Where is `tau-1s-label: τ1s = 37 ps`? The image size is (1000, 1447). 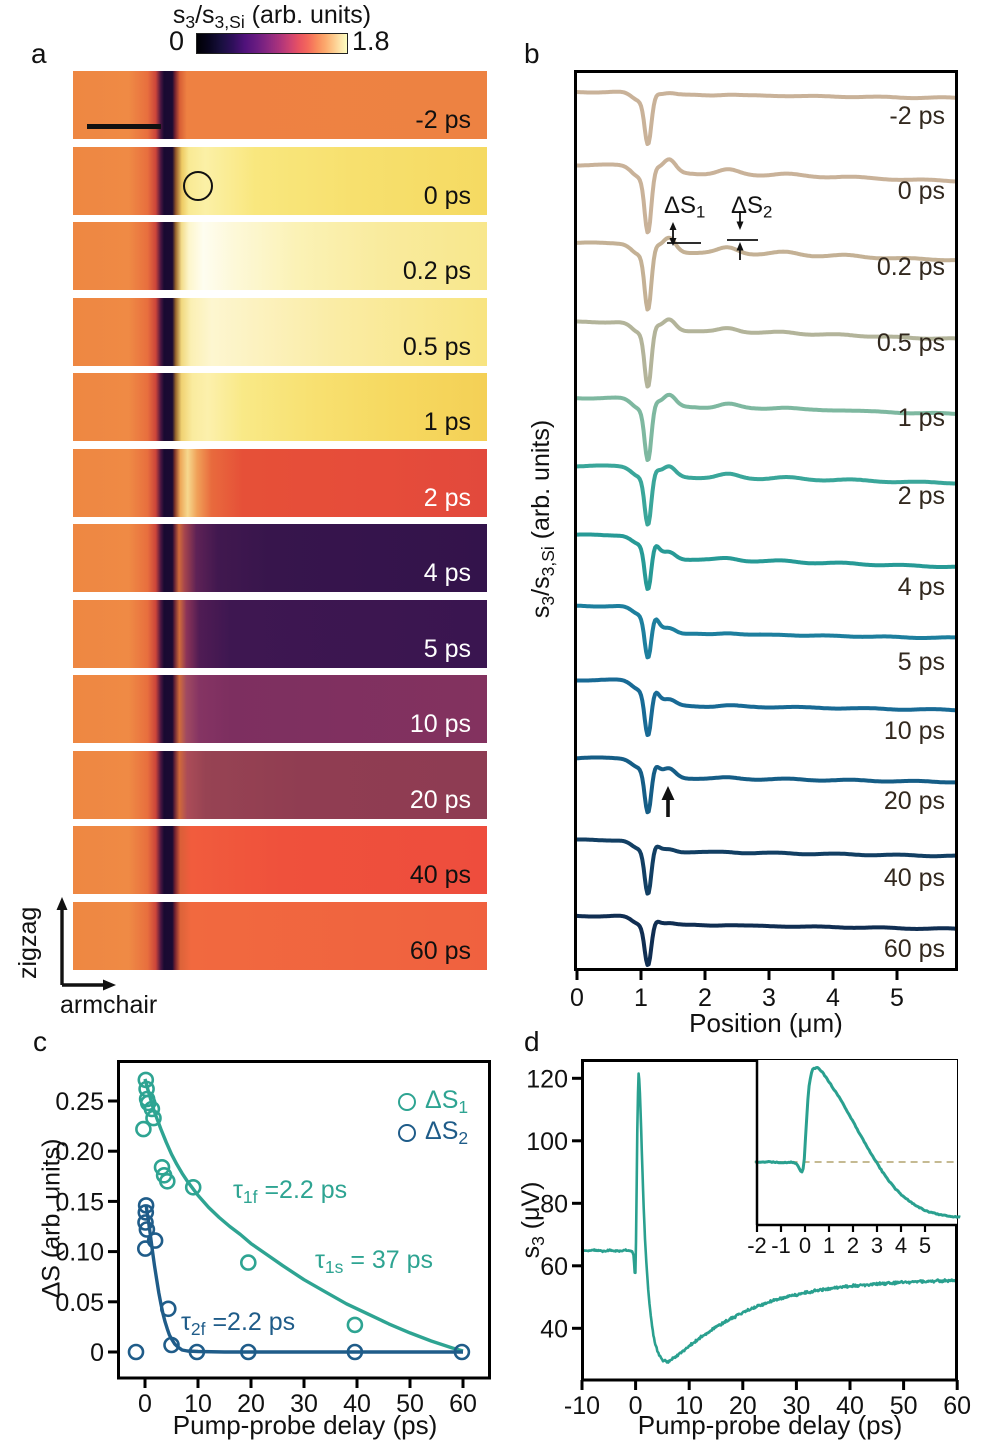 tau-1s-label: τ1s = 37 ps is located at coordinates (374, 1261).